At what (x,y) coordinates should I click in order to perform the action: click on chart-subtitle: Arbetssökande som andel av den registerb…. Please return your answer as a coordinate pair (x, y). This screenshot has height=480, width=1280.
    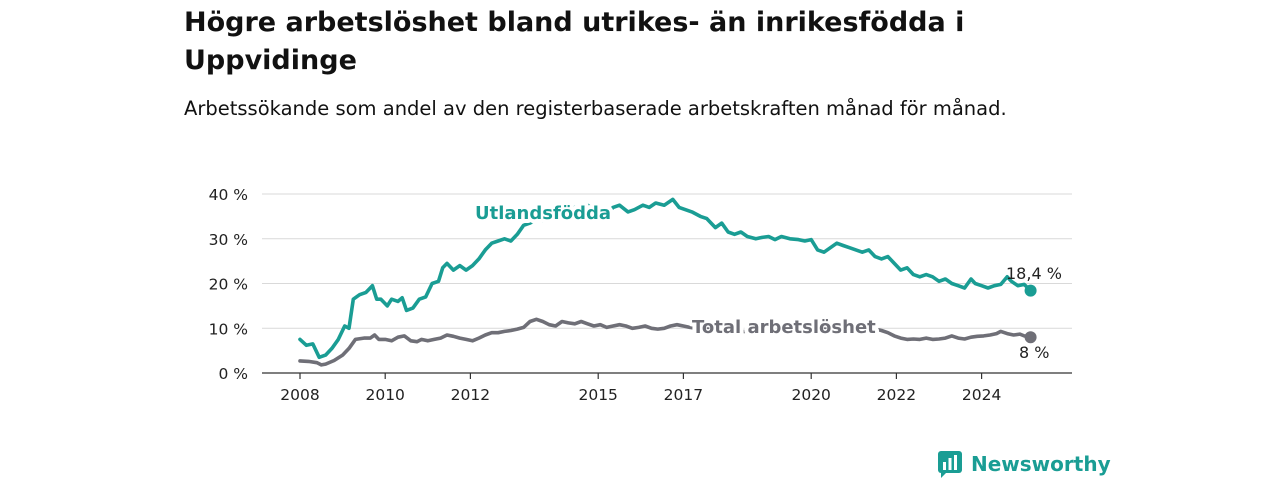
    Looking at the image, I should click on (595, 108).